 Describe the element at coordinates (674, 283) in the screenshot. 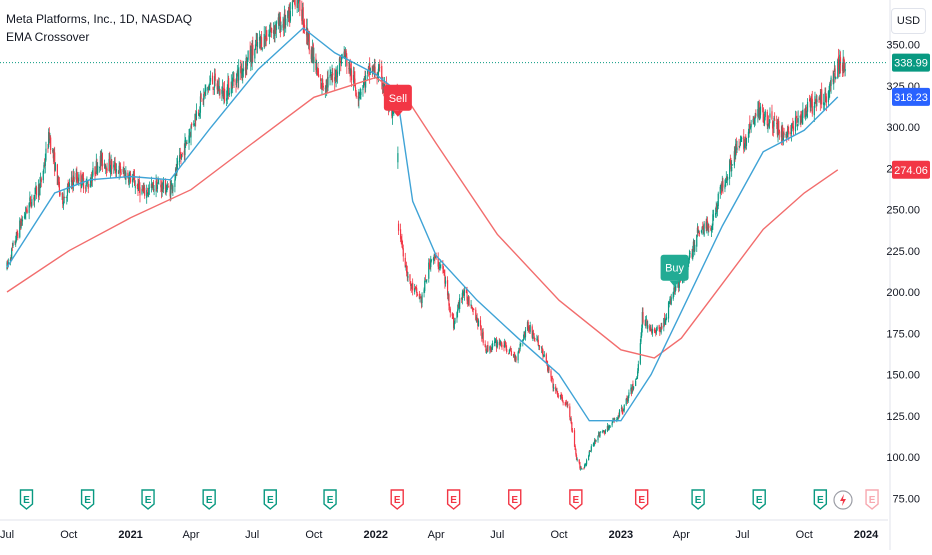

I see `signal-pointer` at that location.